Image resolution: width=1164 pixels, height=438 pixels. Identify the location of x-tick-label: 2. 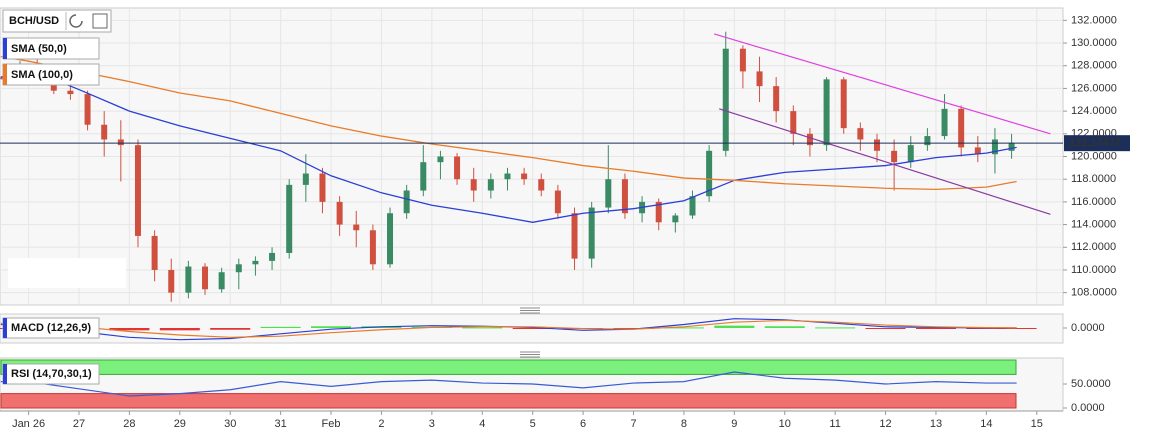
(381, 424).